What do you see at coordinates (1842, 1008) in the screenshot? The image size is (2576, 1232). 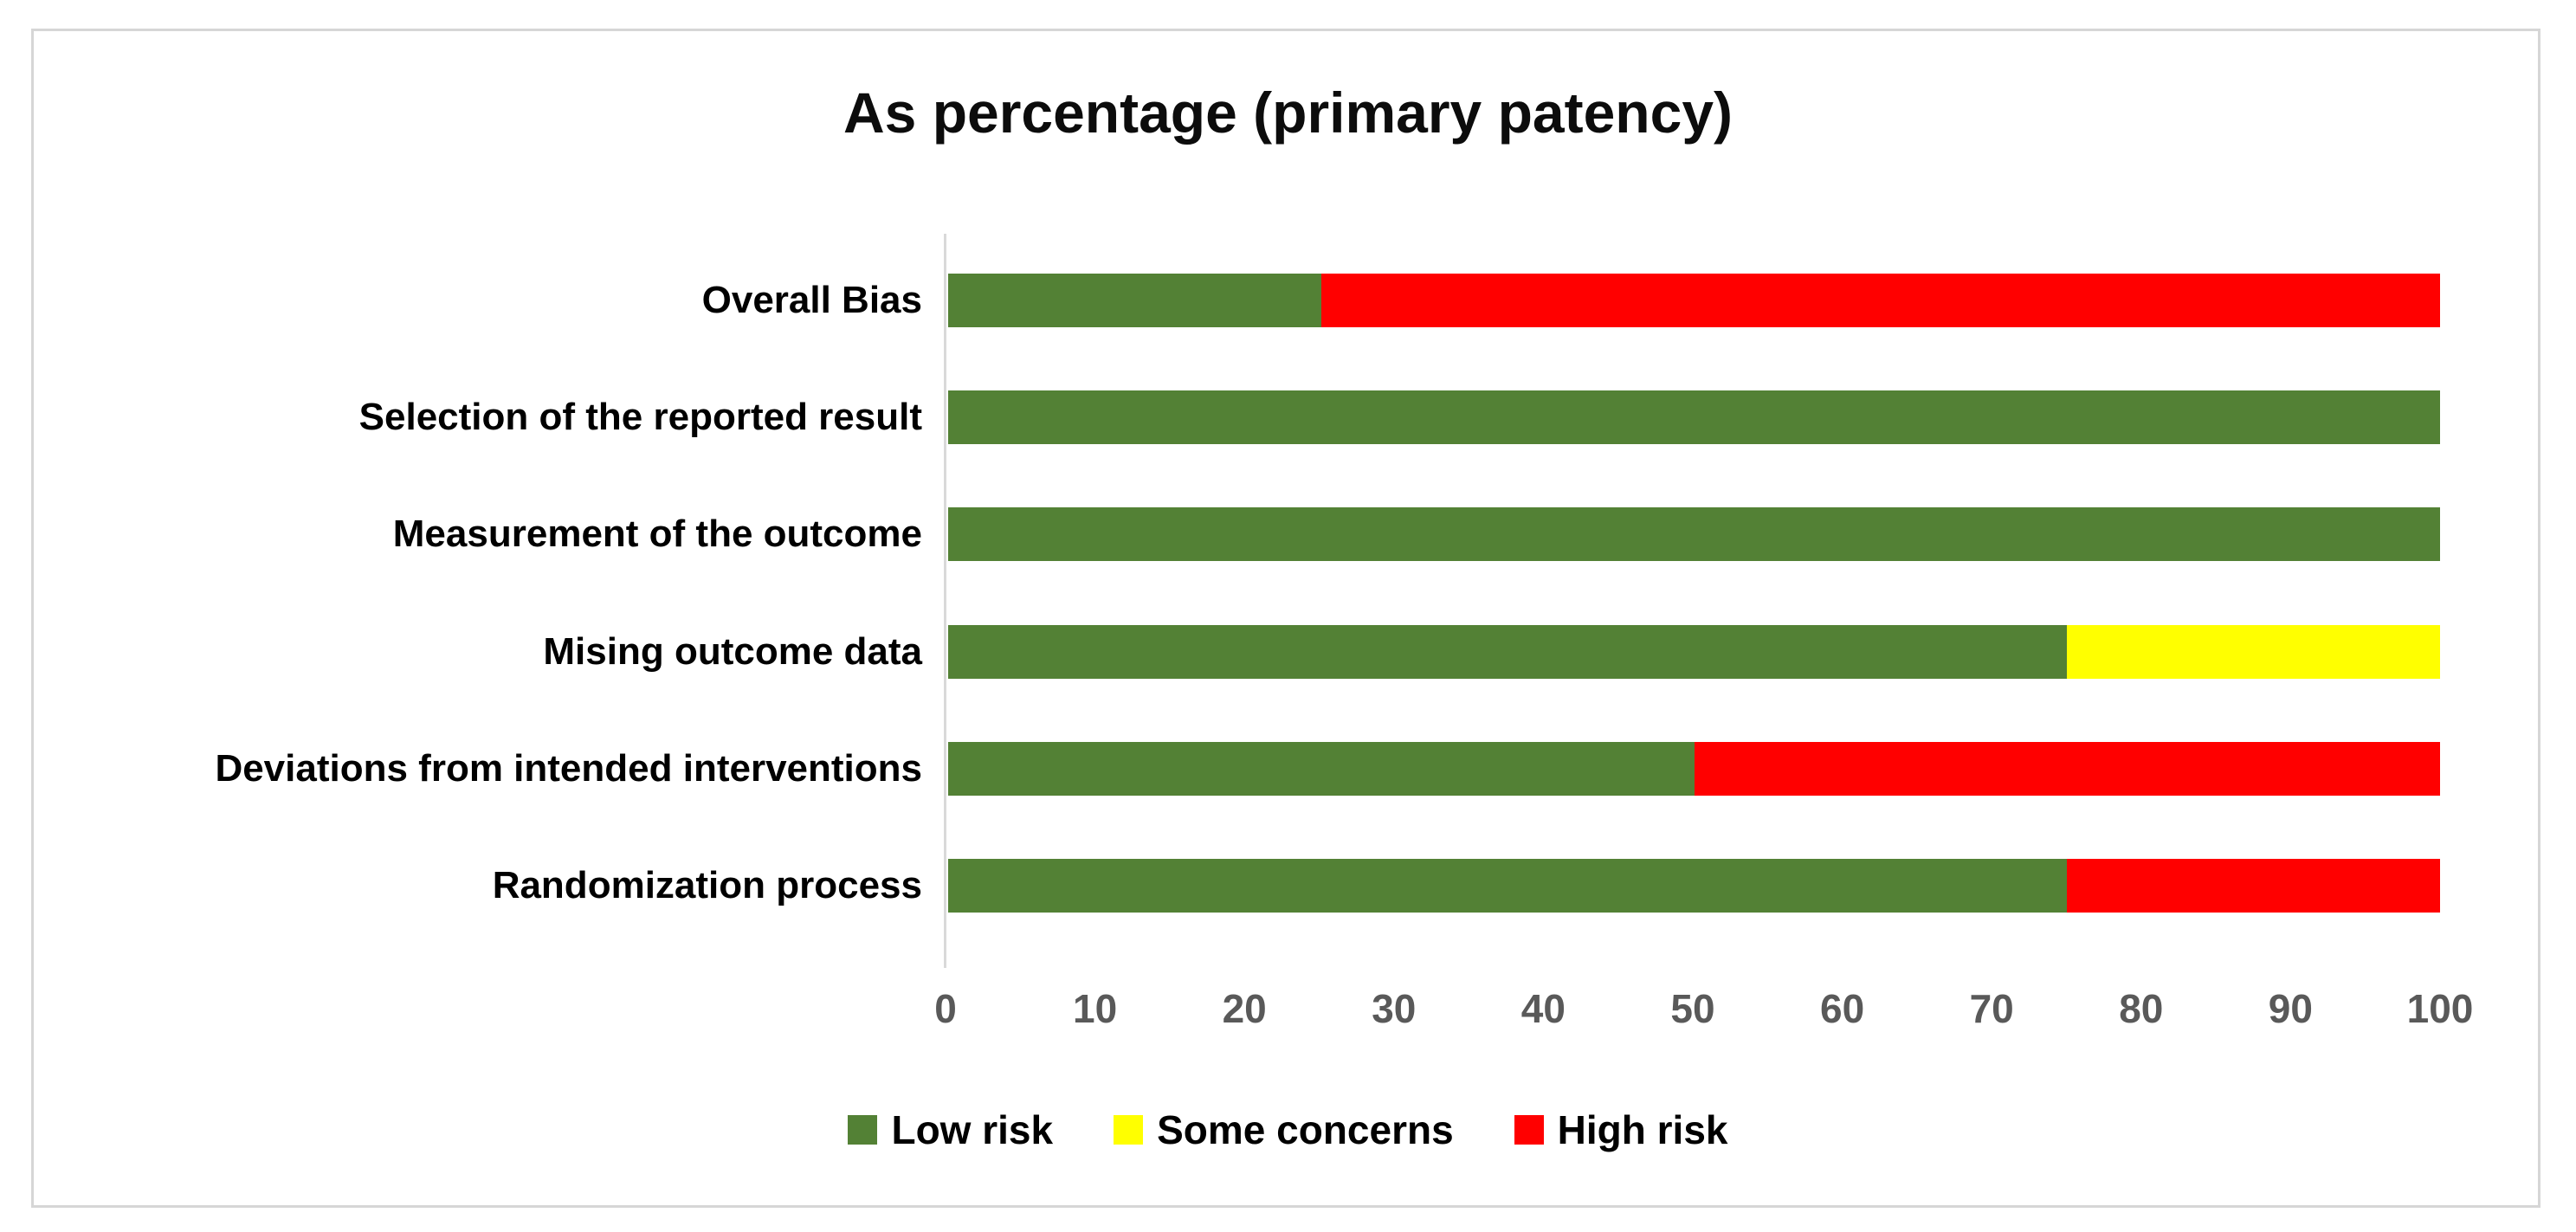 I see `x-axis-tick-label: 60` at bounding box center [1842, 1008].